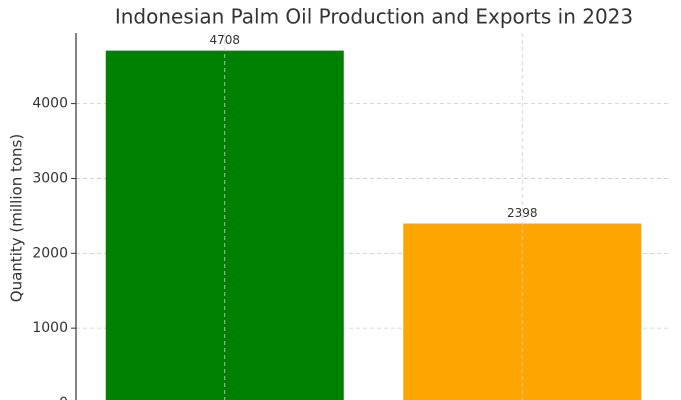  What do you see at coordinates (522, 213) in the screenshot?
I see `value-label: 2398` at bounding box center [522, 213].